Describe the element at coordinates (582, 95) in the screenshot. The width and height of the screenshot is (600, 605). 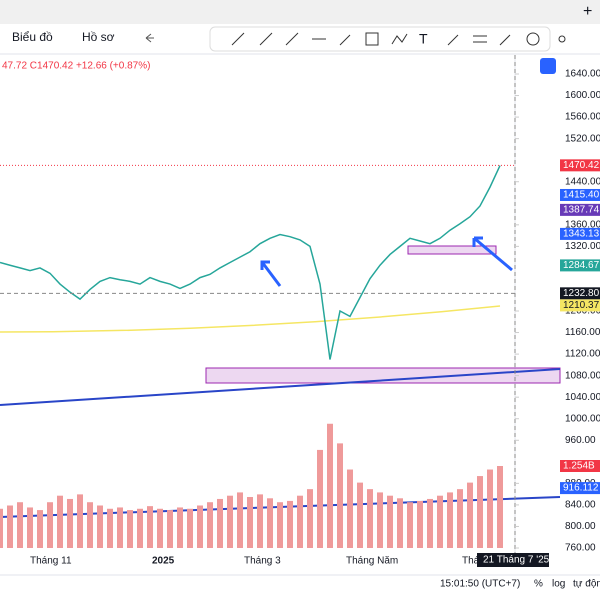
I see `y-tick-label: 1600.00` at that location.